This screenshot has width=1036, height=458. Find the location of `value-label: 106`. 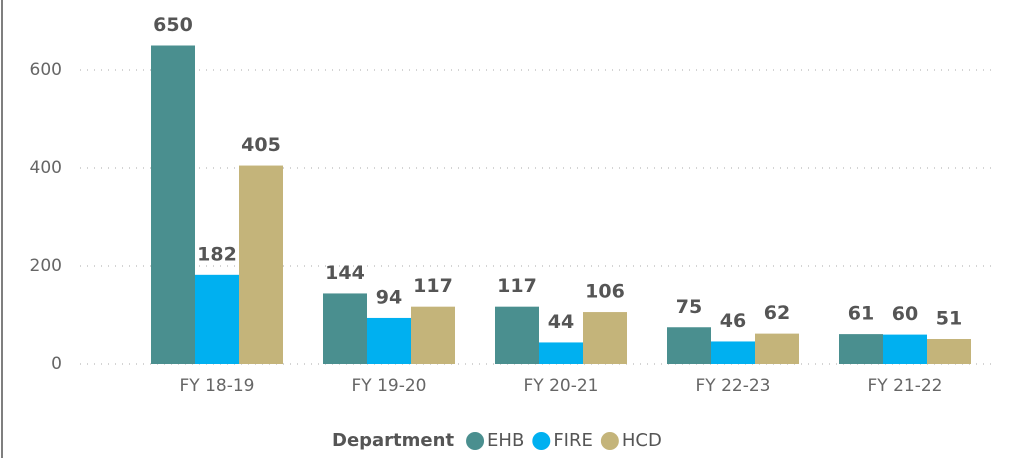

value-label: 106 is located at coordinates (605, 292).